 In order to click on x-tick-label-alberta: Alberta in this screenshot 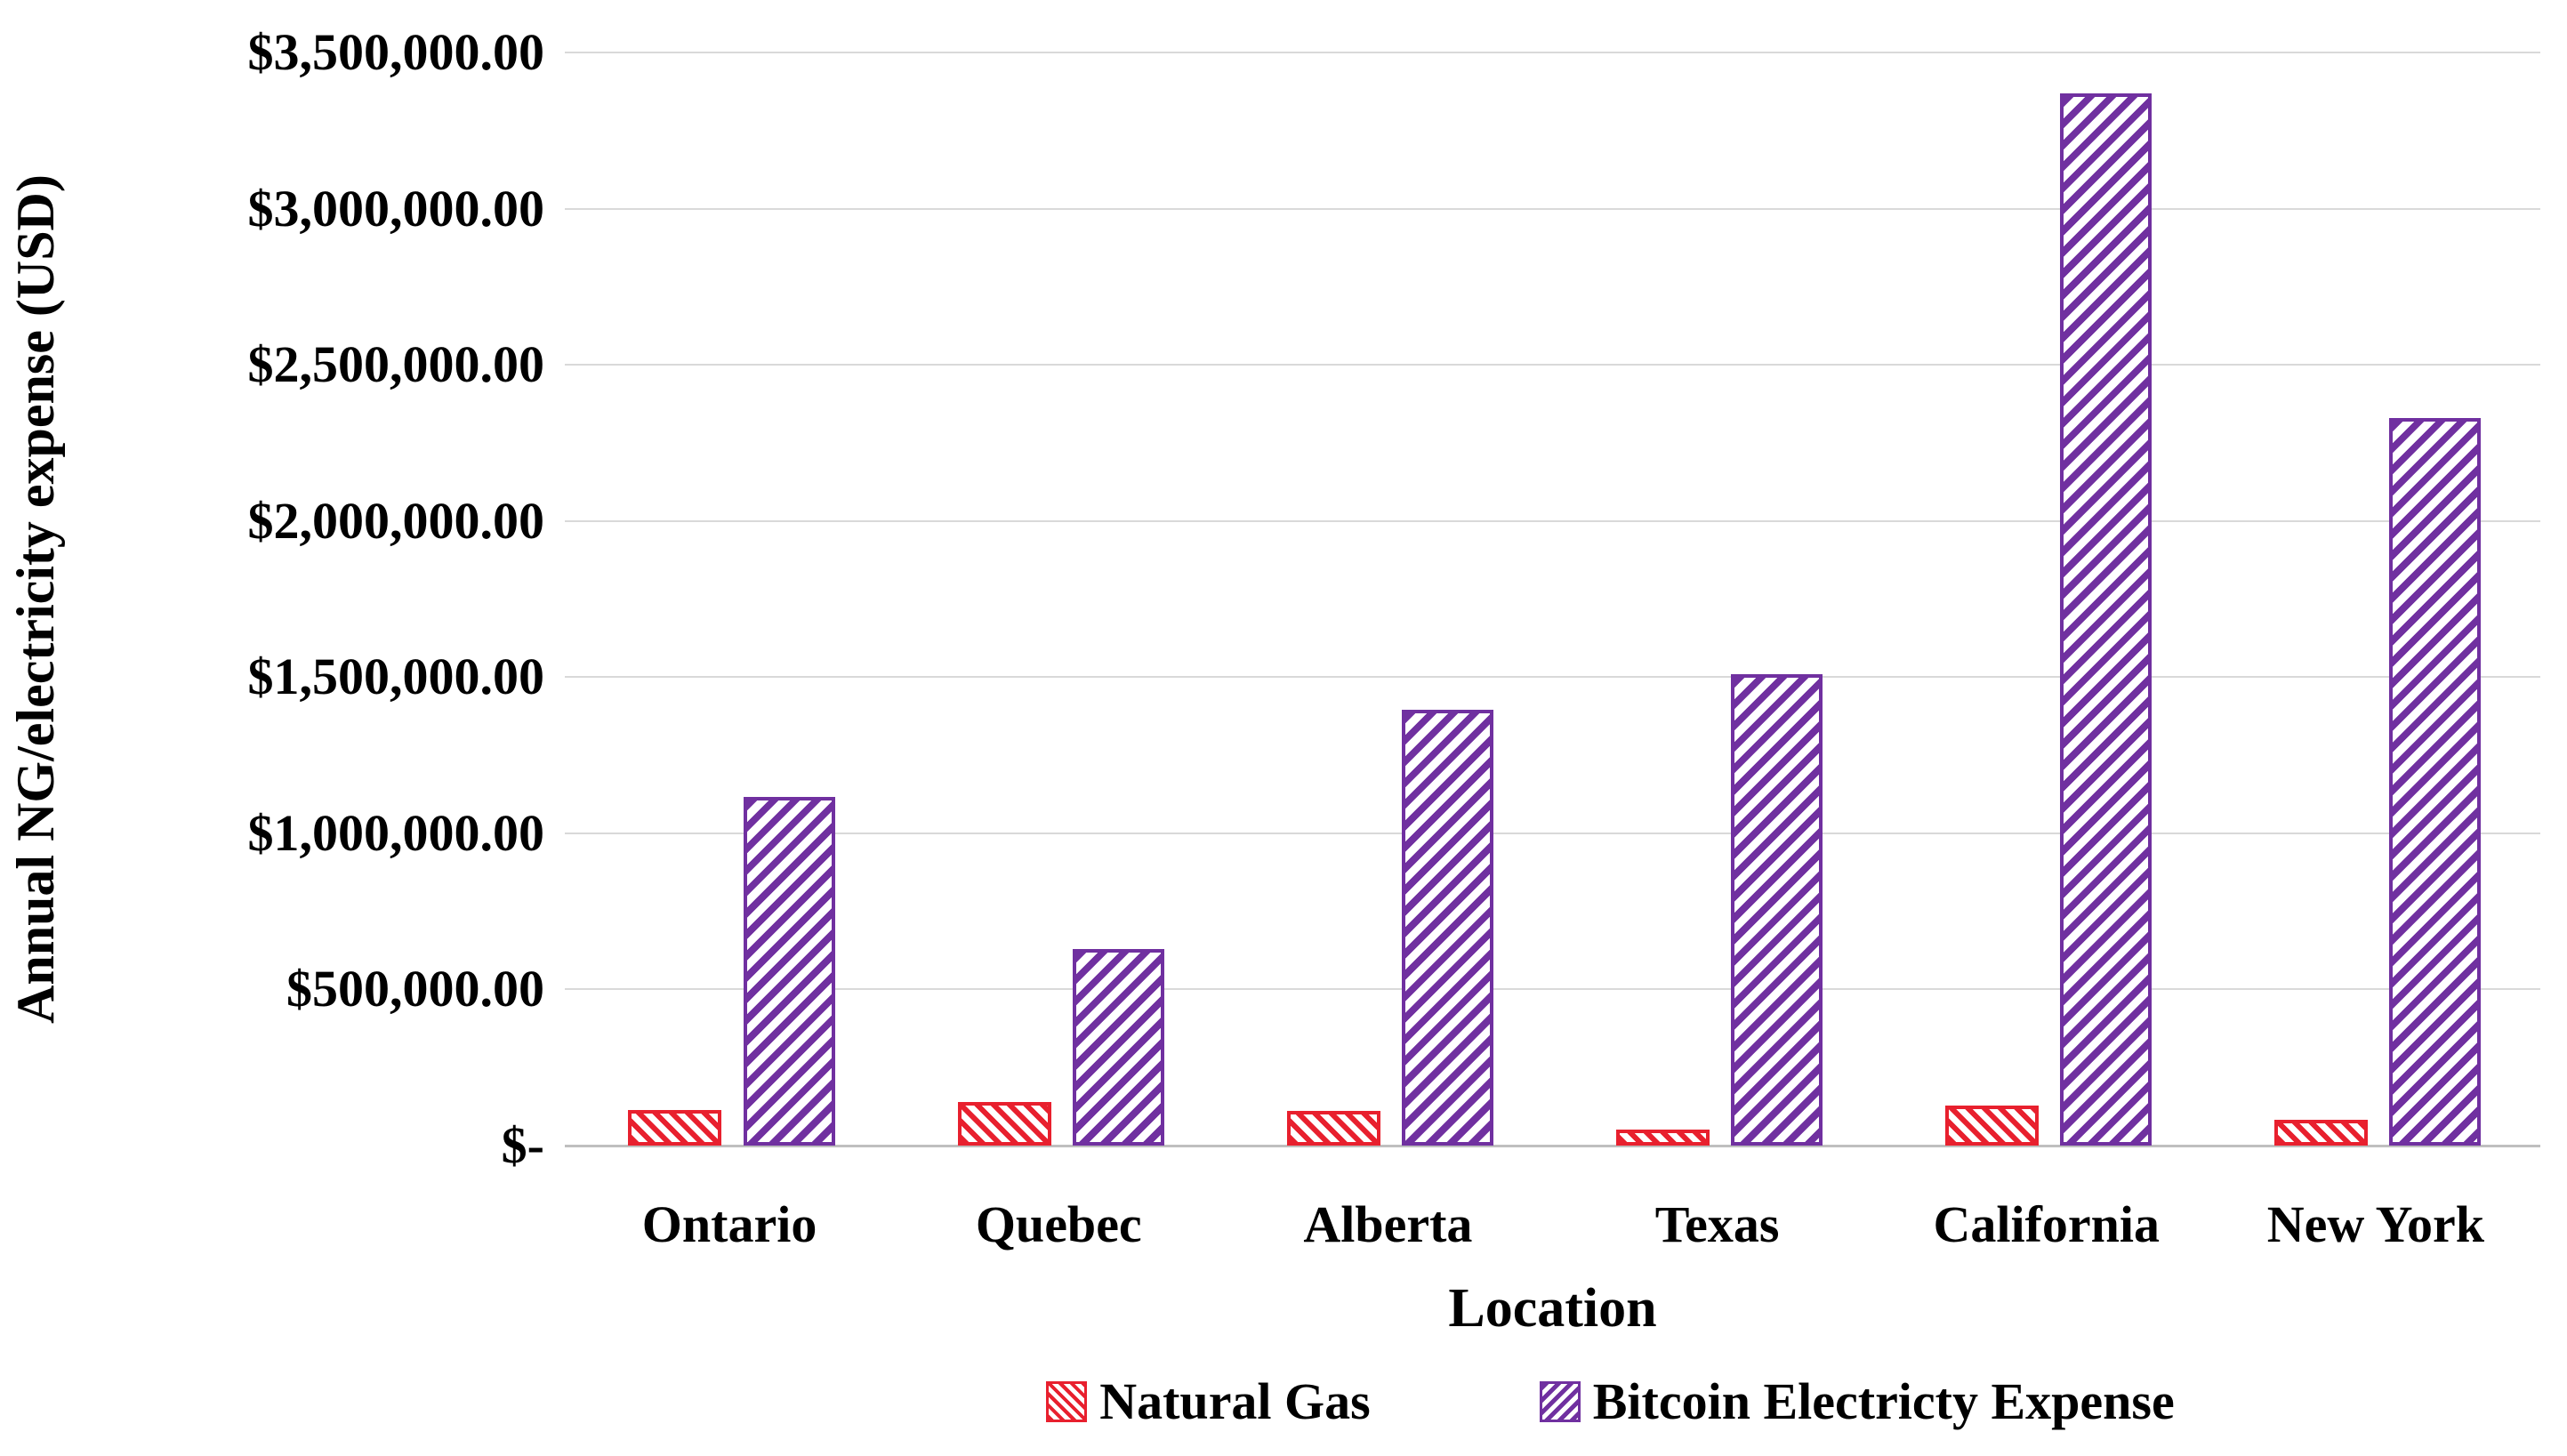, I will do `click(1388, 1224)`.